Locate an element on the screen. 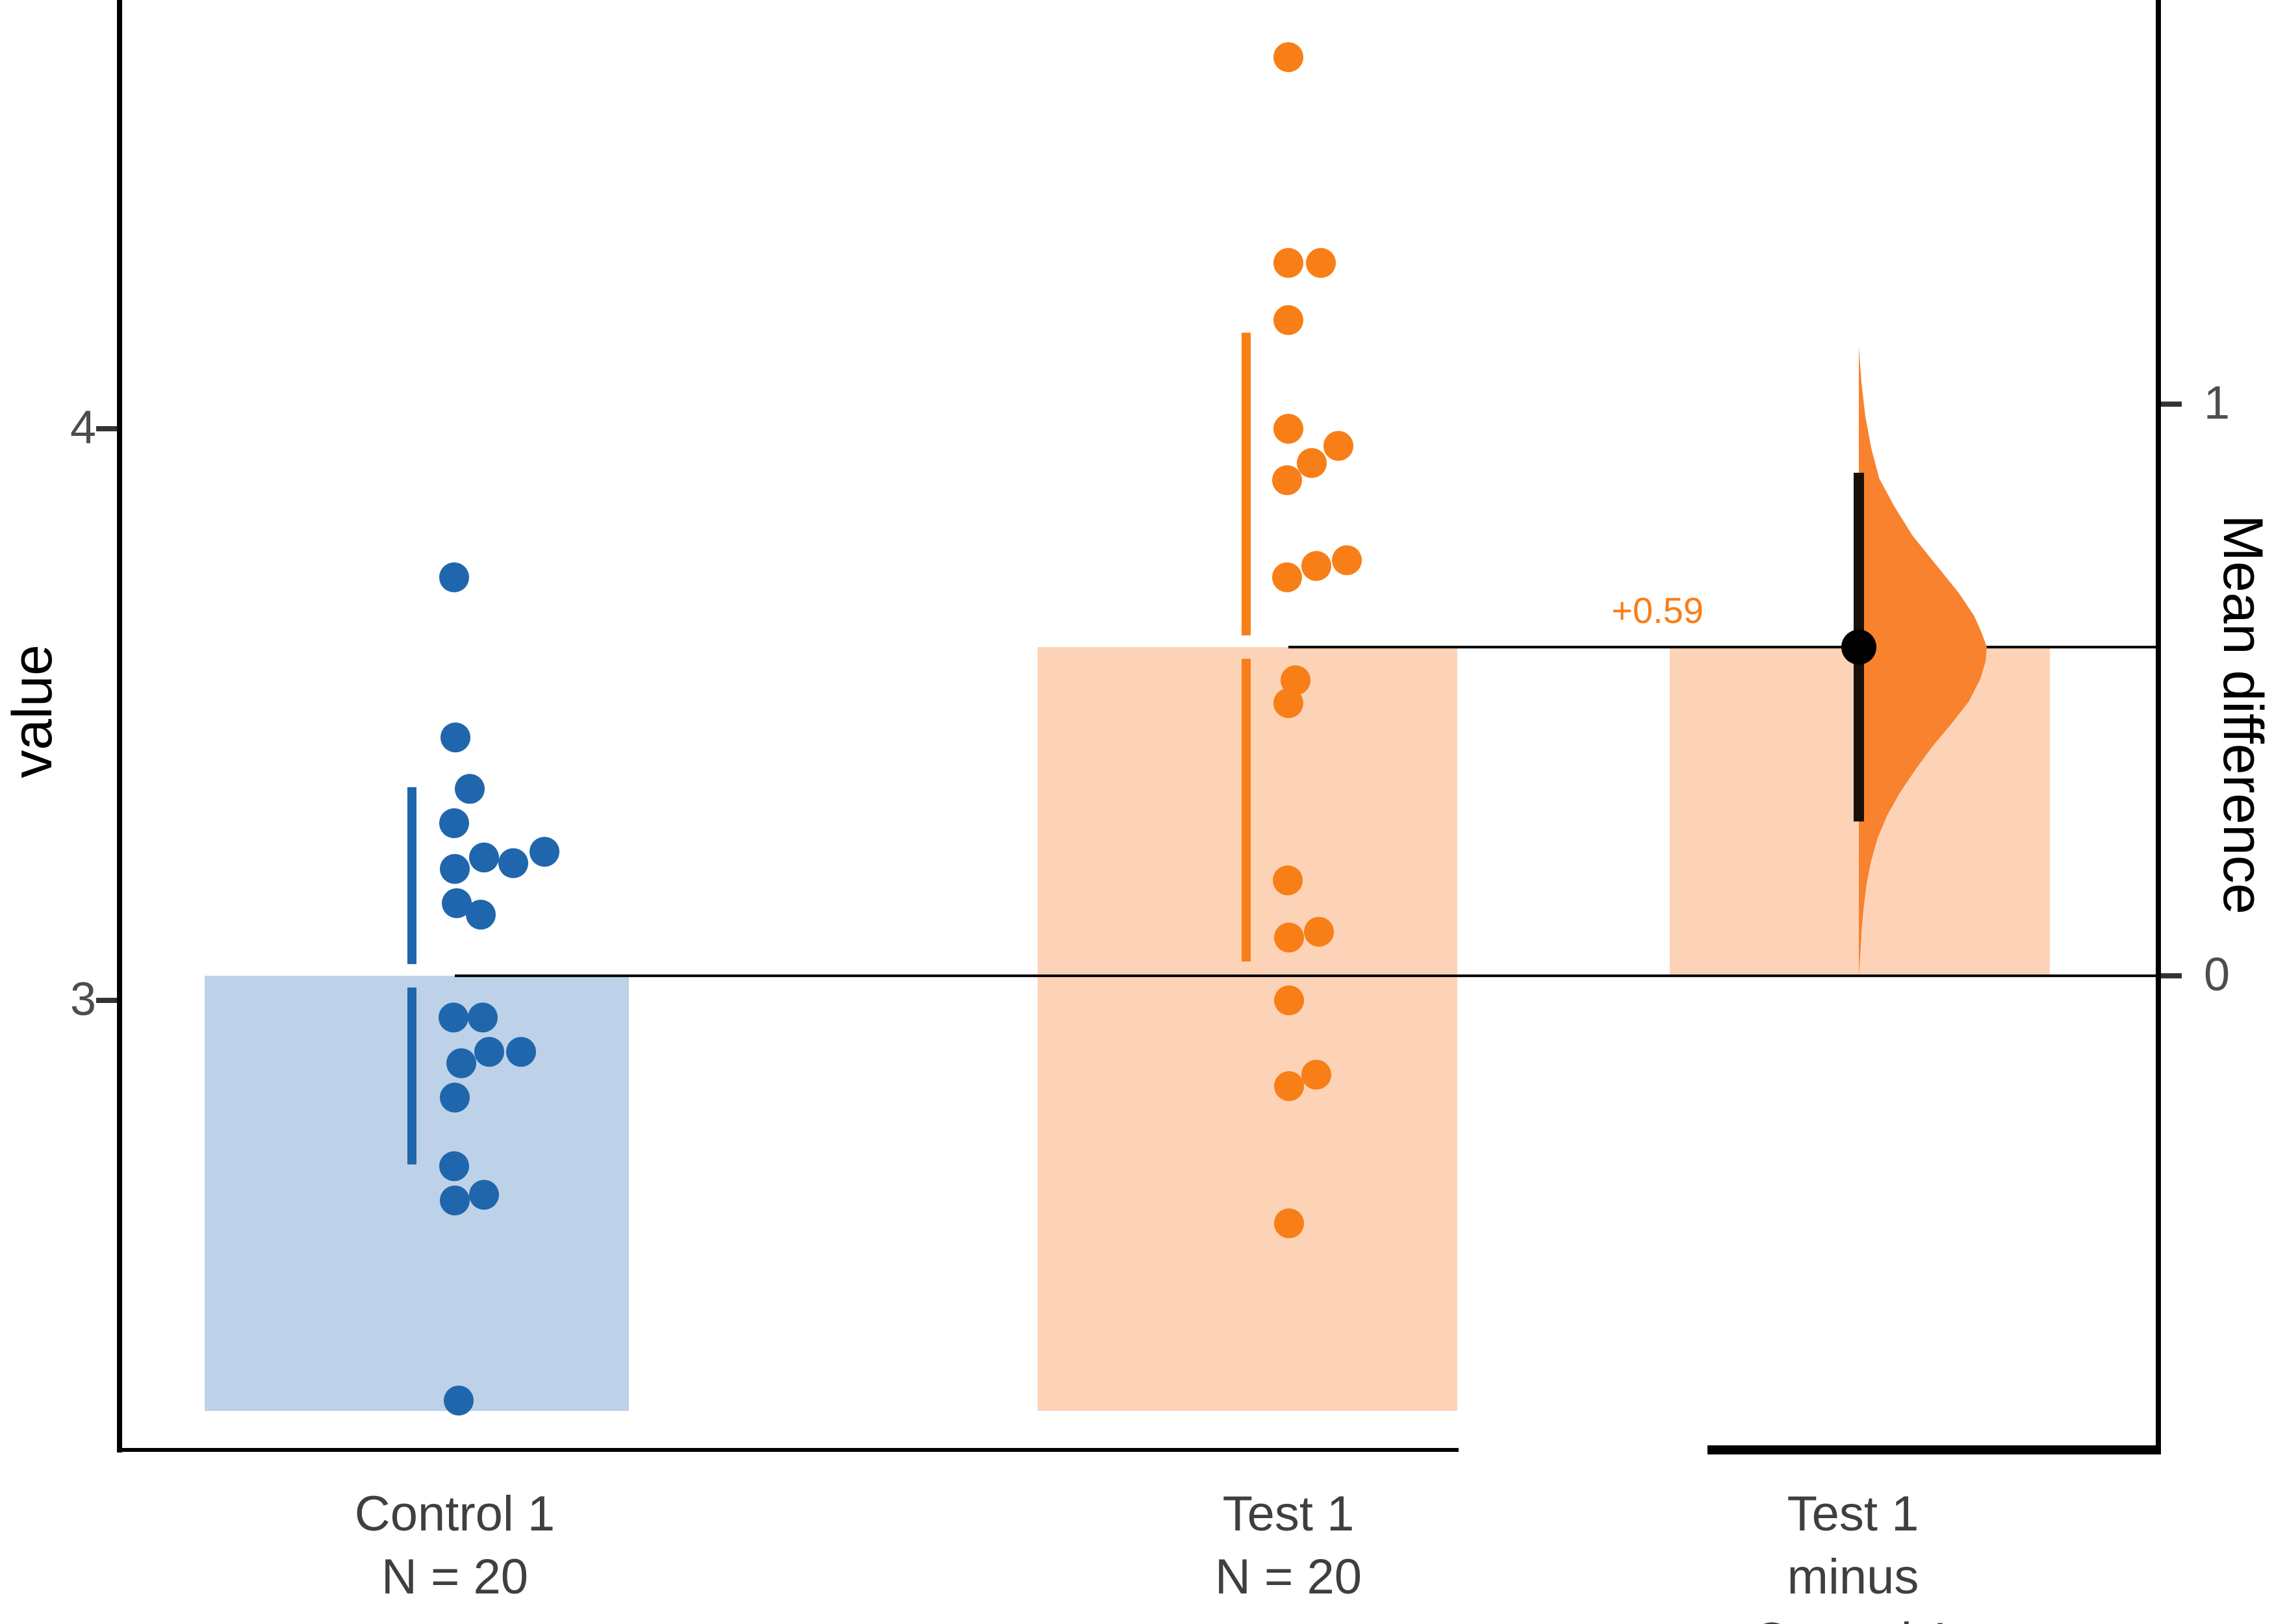  control1-sd-line-upper is located at coordinates (411, 876).